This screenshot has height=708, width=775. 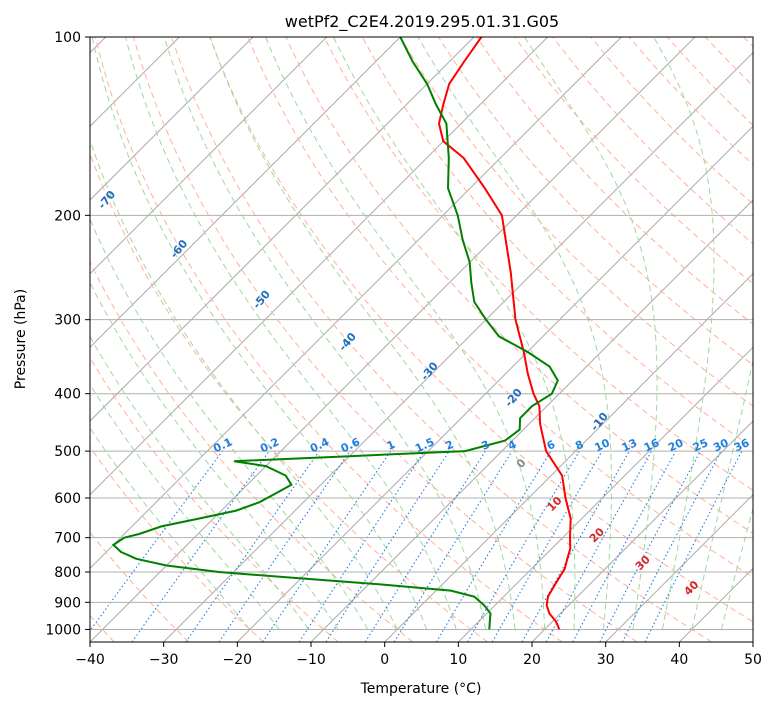 What do you see at coordinates (222, 445) in the screenshot?
I see `mixing-ratio-label: 0.1` at bounding box center [222, 445].